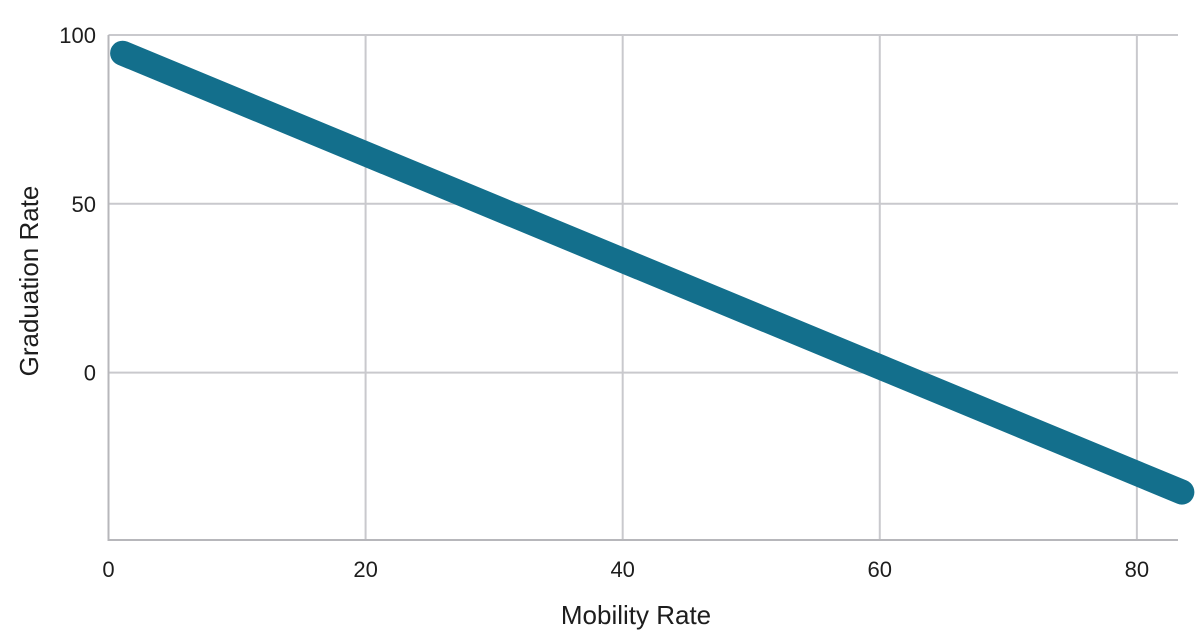 The height and width of the screenshot is (642, 1200). What do you see at coordinates (108, 569) in the screenshot?
I see `x-tick-label-0: 0` at bounding box center [108, 569].